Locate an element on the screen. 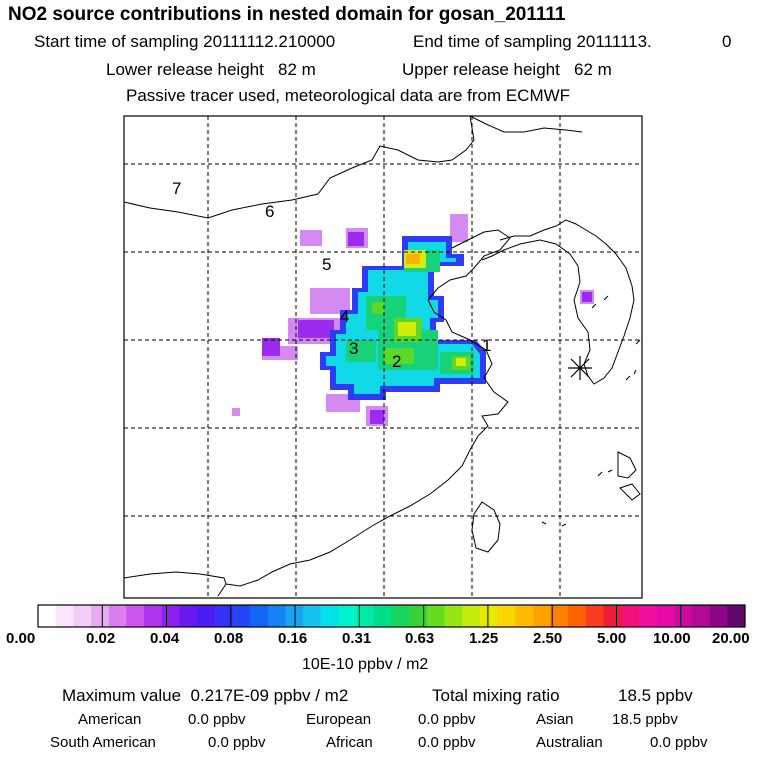 This screenshot has height=768, width=768. european-label: European is located at coordinates (339, 719).